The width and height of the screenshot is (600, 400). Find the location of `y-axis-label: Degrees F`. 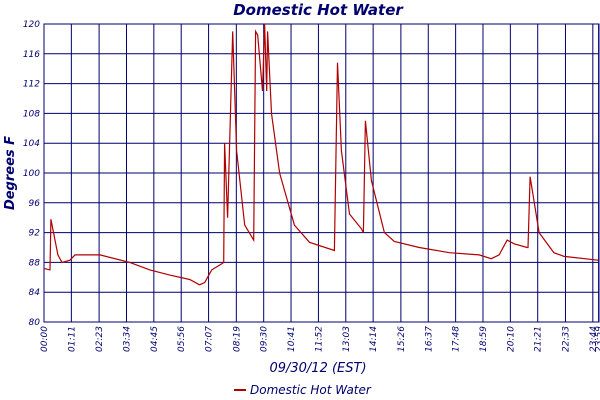

y-axis-label: Degrees F is located at coordinates (10, 173).